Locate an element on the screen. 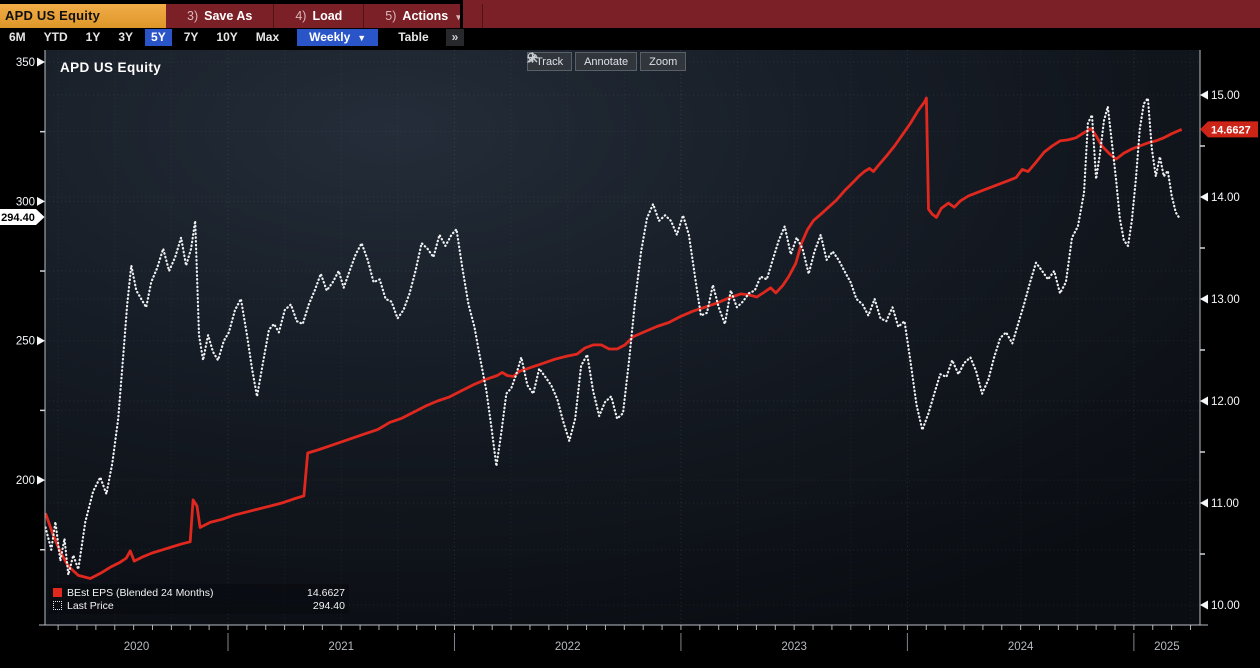  more-tabs-button: » is located at coordinates (455, 37).